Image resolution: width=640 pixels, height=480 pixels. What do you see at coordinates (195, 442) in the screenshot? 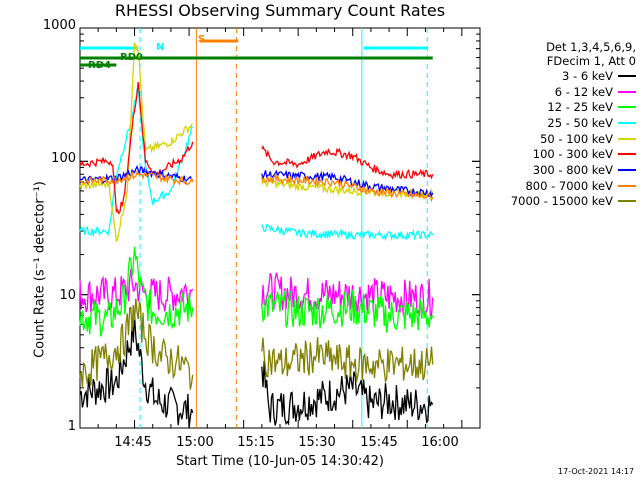
I see `x-tick-label-1500: 15:00` at bounding box center [195, 442].